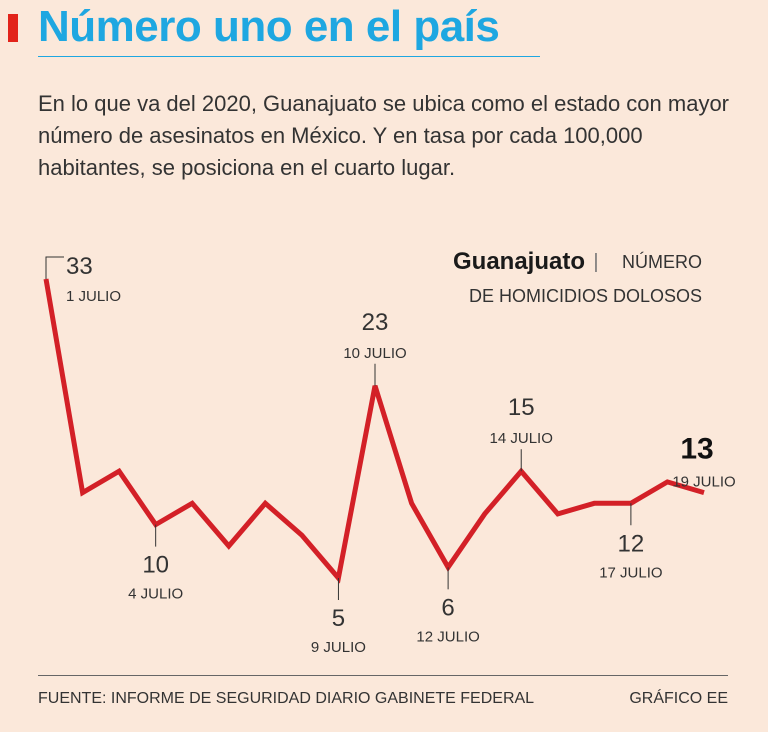 This screenshot has width=768, height=732. I want to click on annotation-14-julio: 15 14 JULIO, so click(521, 433).